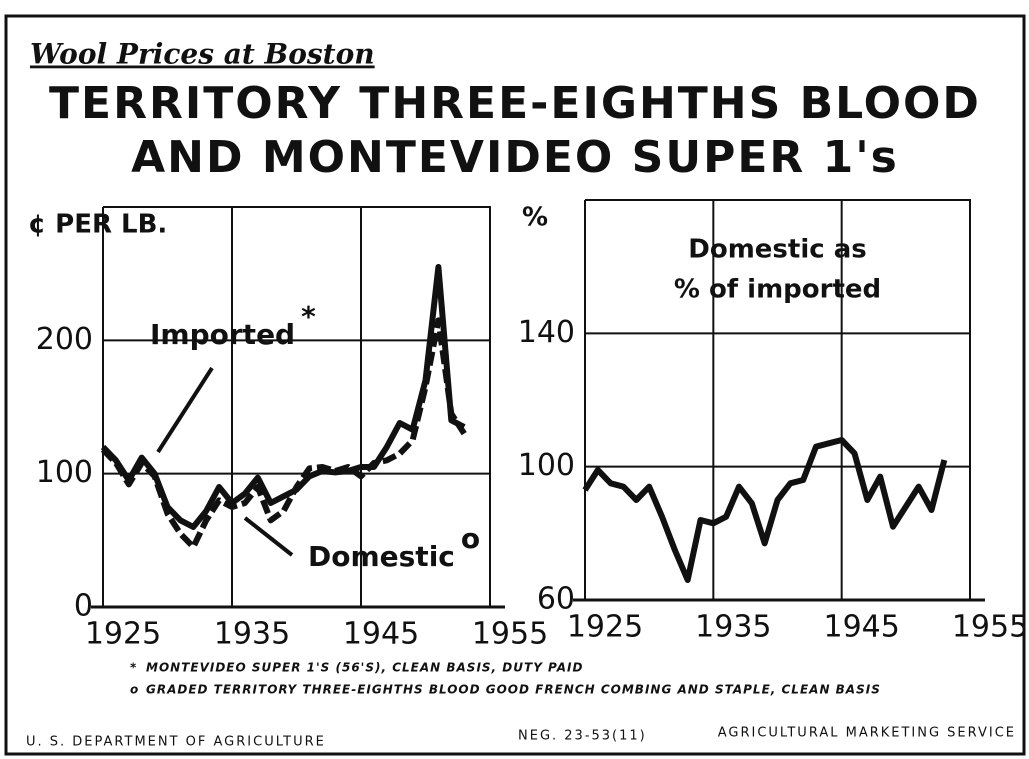 The height and width of the screenshot is (759, 1029). I want to click on annotation-mark: *, so click(308, 316).